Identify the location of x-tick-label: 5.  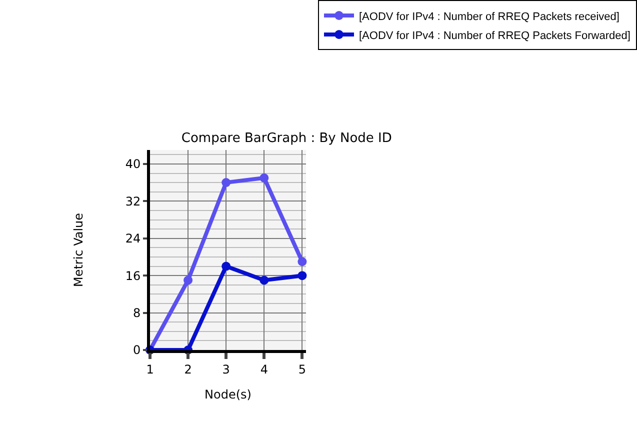
(302, 369).